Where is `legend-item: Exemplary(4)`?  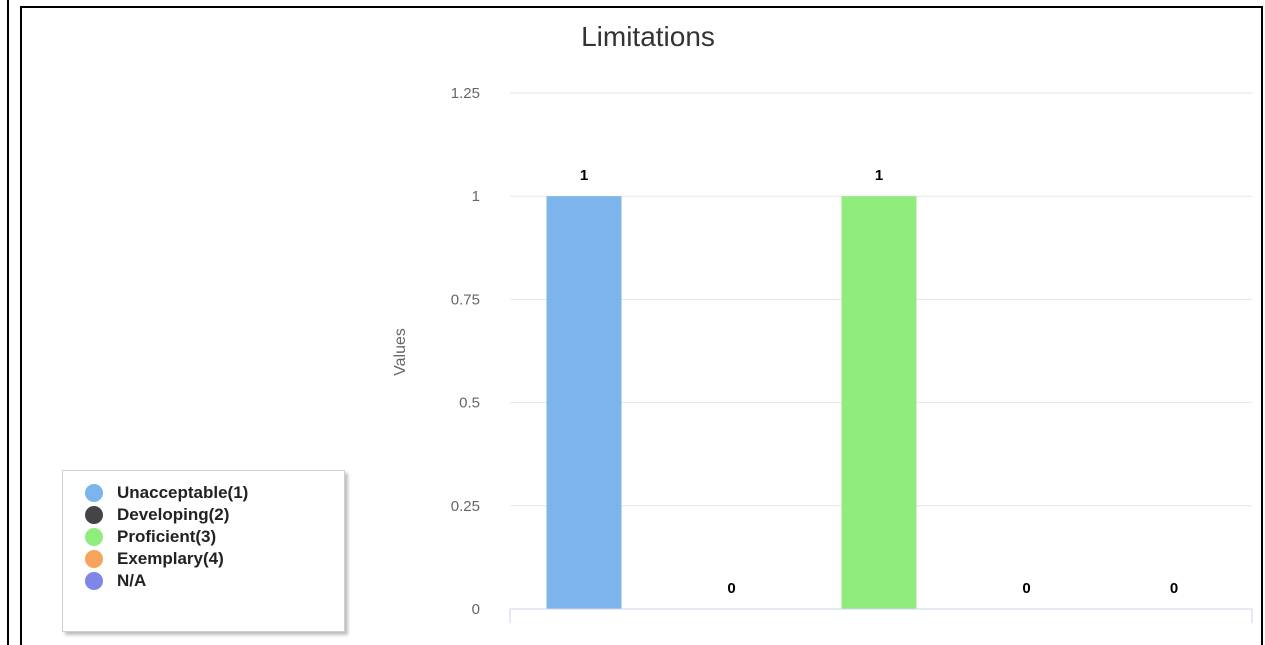
legend-item: Exemplary(4) is located at coordinates (214, 559).